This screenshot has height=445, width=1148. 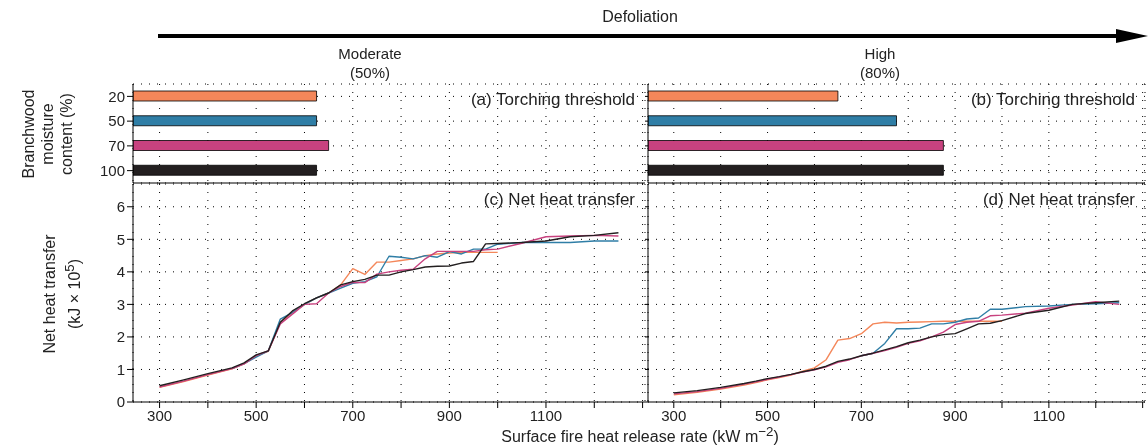 What do you see at coordinates (120, 337) in the screenshot?
I see `y-tick-label: 2` at bounding box center [120, 337].